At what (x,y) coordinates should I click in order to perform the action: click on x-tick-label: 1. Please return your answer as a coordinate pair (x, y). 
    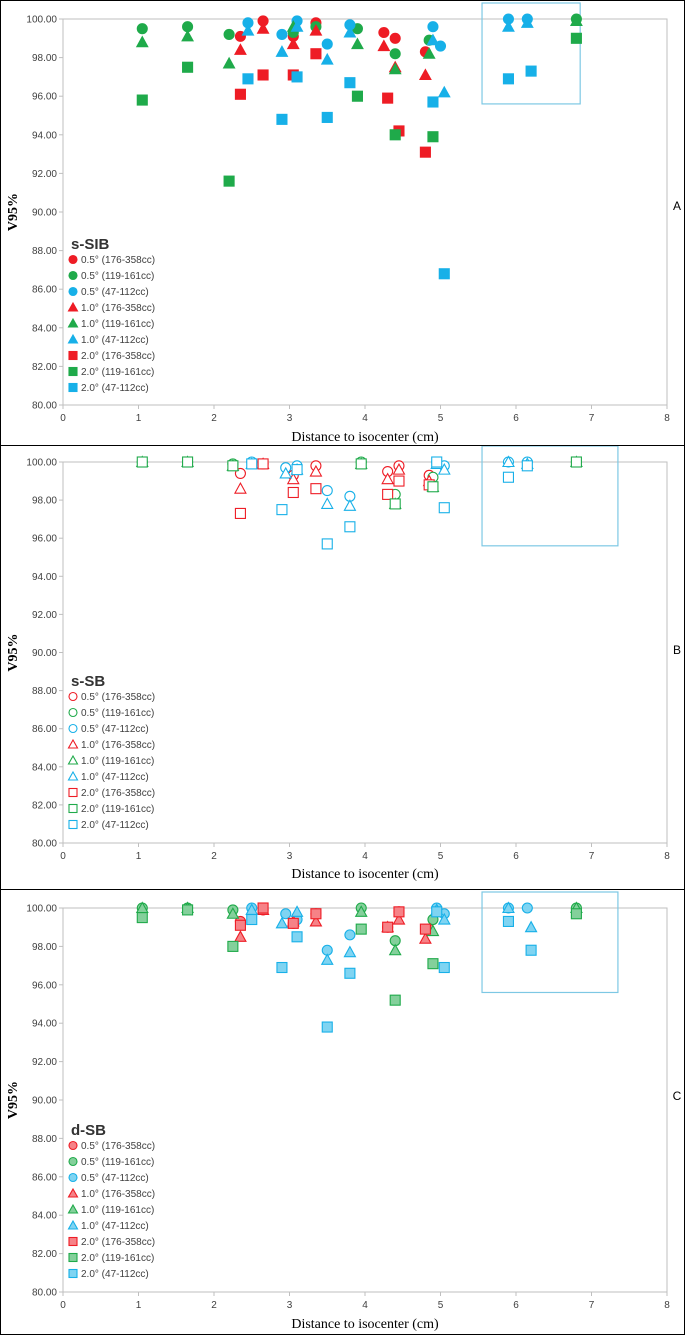
    Looking at the image, I should click on (139, 1305).